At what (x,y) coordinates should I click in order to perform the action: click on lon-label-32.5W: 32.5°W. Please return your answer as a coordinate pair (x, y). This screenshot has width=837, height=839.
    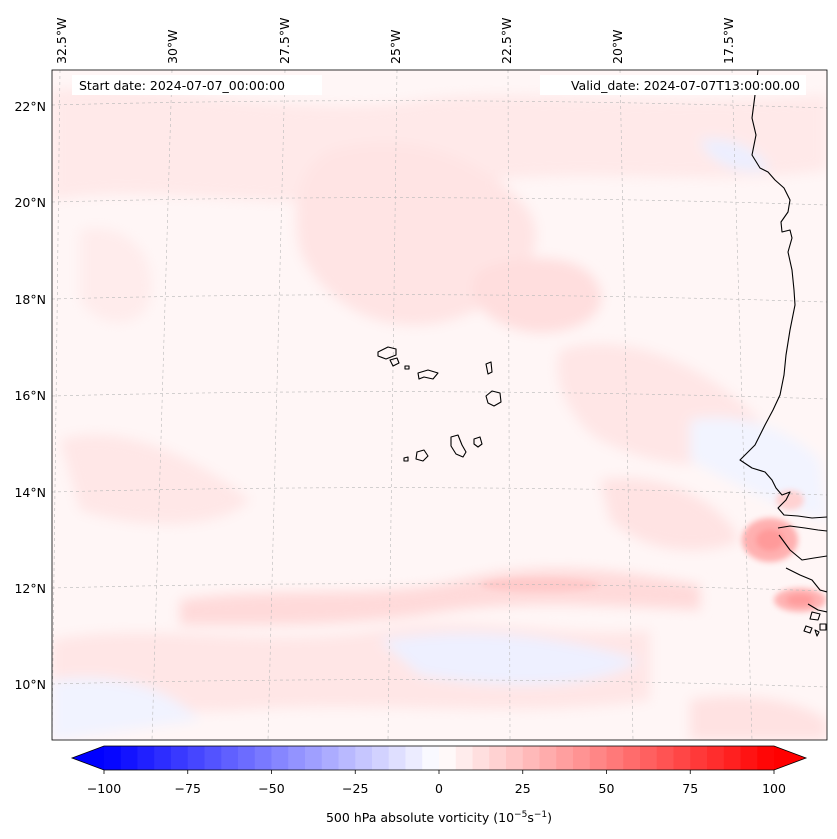
    Looking at the image, I should click on (61, 41).